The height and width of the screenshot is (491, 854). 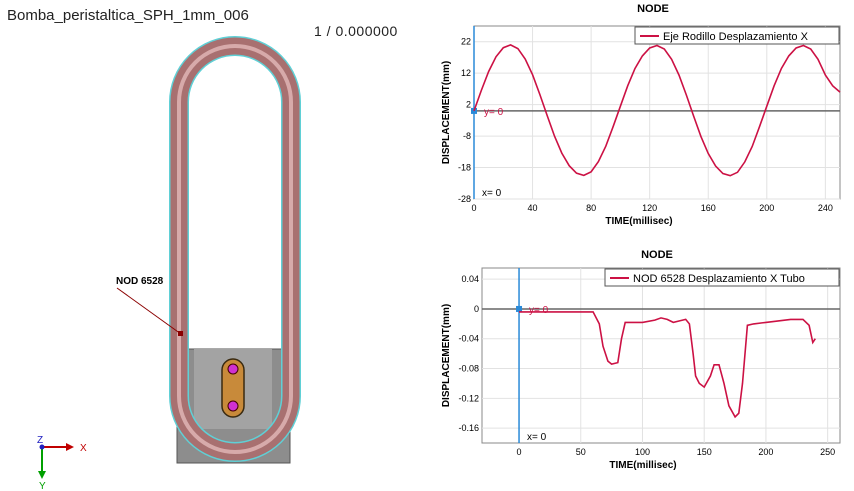 What do you see at coordinates (591, 208) in the screenshot?
I see `chart1-x-tick-label: 80` at bounding box center [591, 208].